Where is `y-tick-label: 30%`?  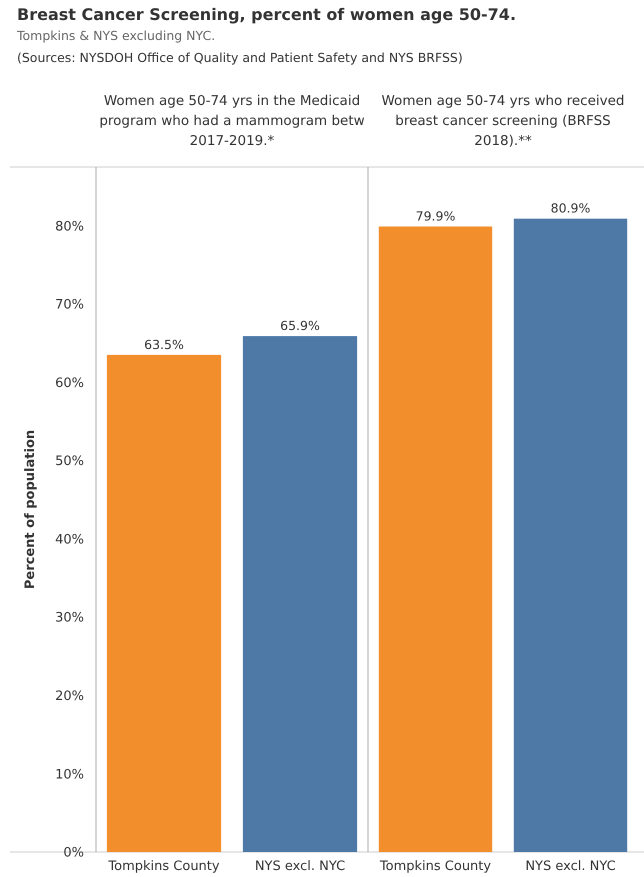 y-tick-label: 30% is located at coordinates (69, 618).